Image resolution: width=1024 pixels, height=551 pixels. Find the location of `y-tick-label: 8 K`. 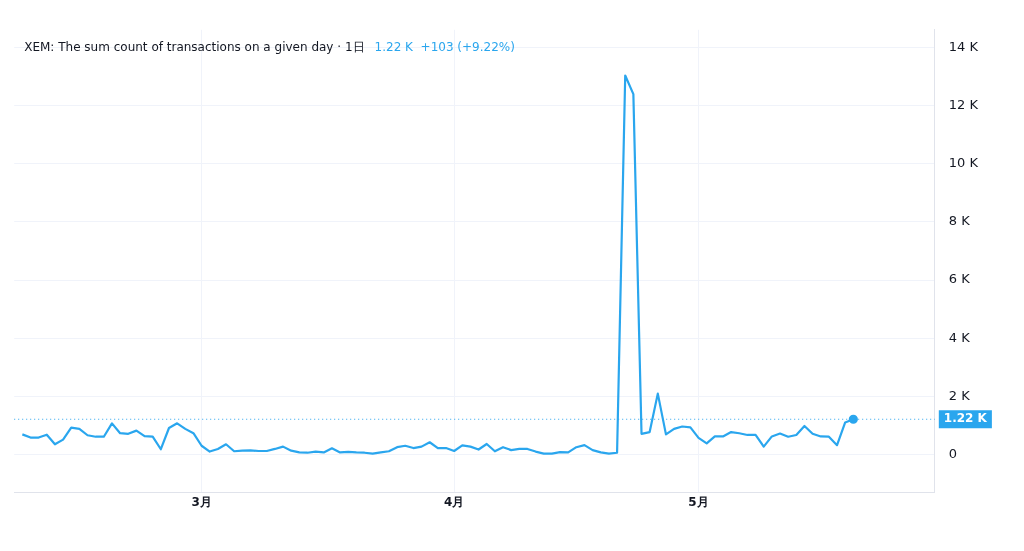

y-tick-label: 8 K is located at coordinates (959, 221).